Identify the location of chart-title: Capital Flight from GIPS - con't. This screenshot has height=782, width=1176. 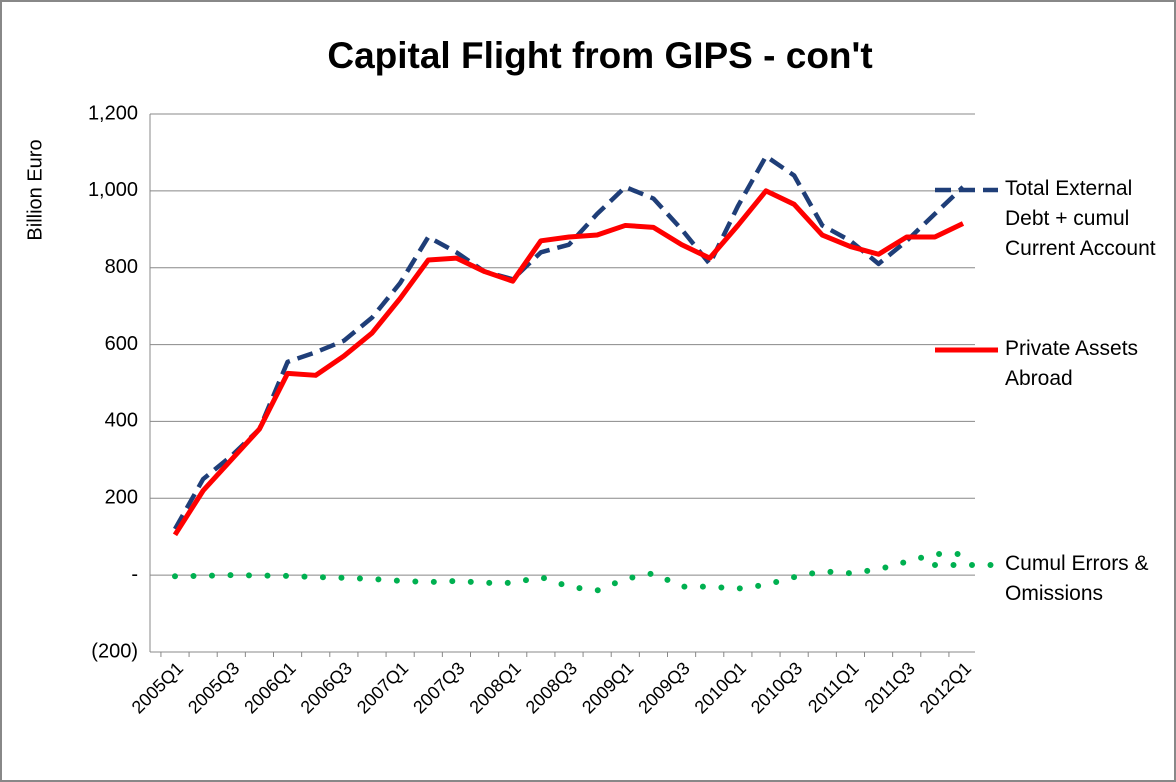
(599, 55).